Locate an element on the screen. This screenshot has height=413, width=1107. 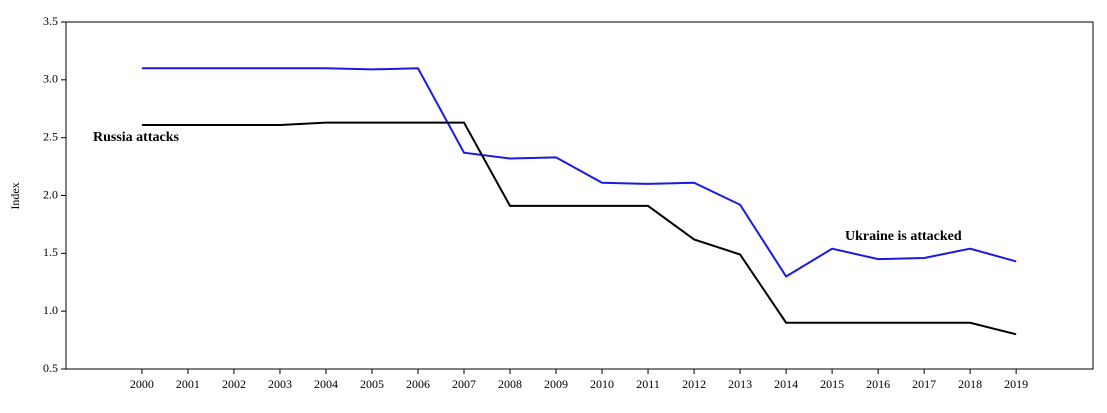
x-tick-label: 2003 is located at coordinates (280, 384).